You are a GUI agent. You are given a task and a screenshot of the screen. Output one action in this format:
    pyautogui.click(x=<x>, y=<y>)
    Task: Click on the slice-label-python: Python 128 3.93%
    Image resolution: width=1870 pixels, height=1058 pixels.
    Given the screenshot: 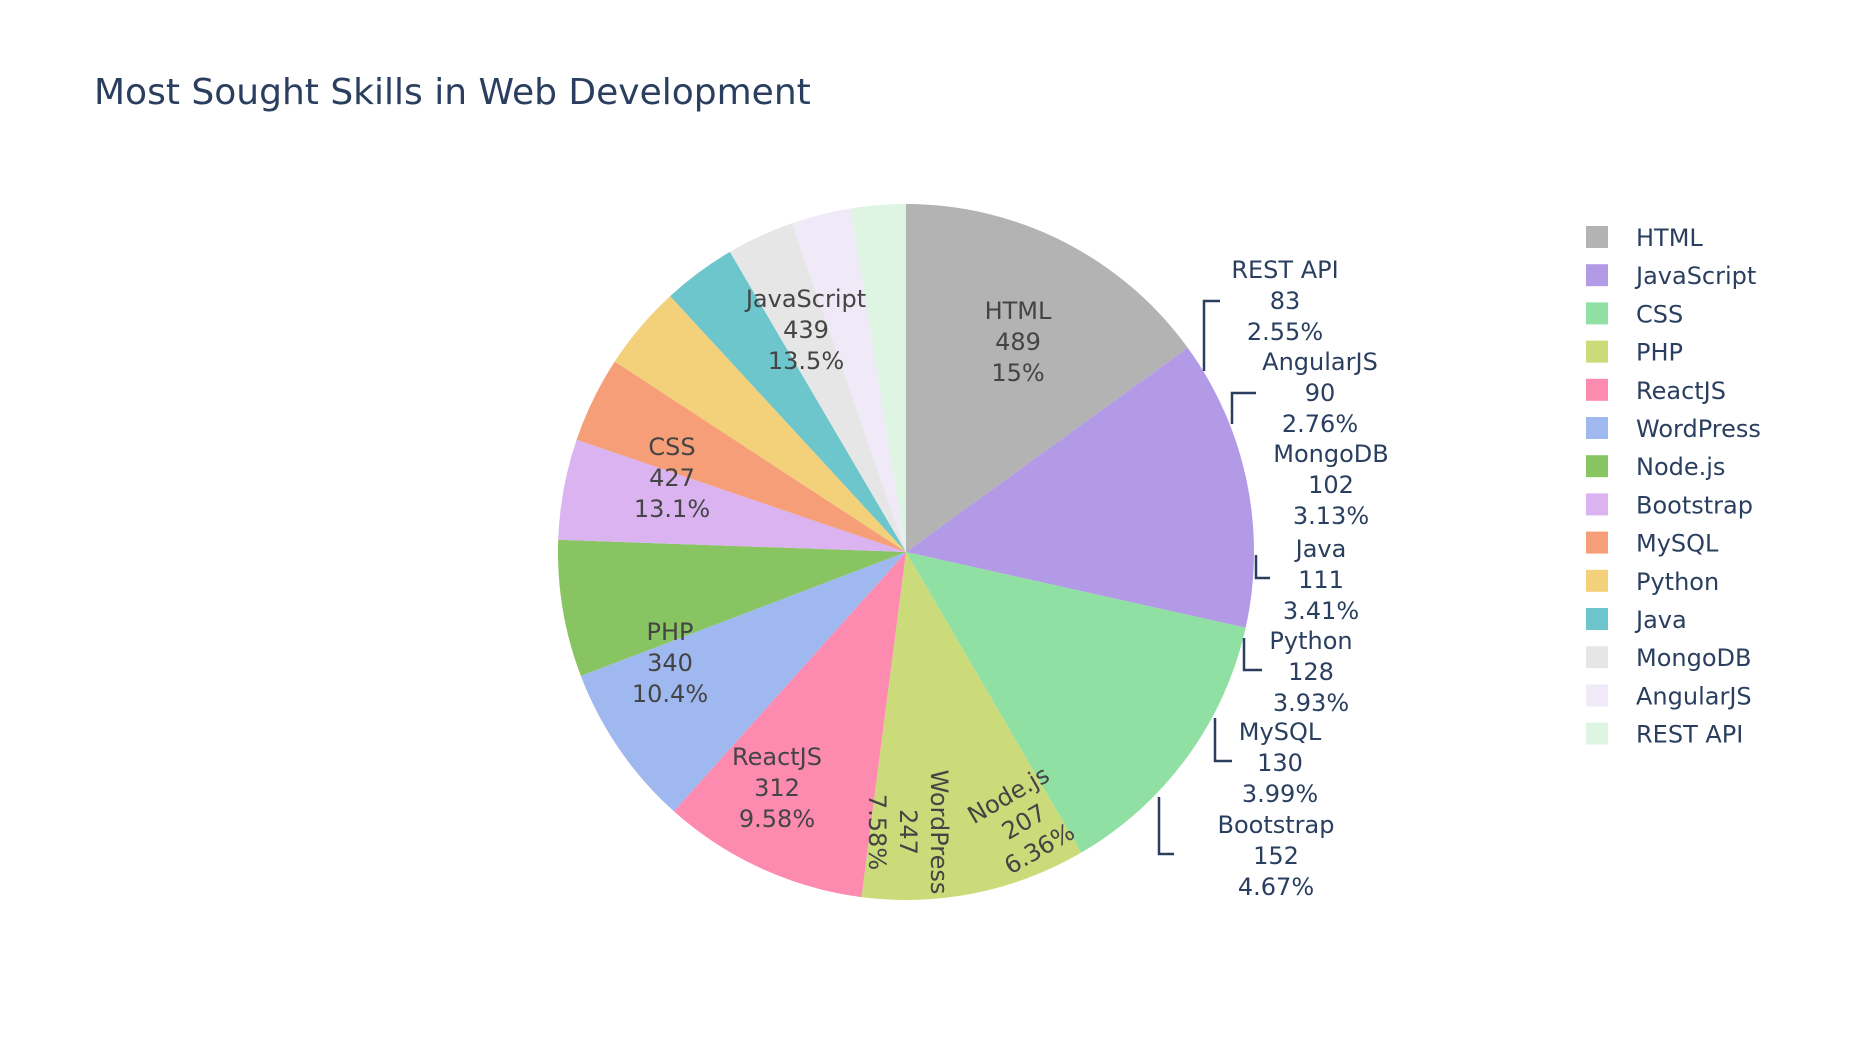 What is the action you would take?
    pyautogui.click(x=1310, y=672)
    